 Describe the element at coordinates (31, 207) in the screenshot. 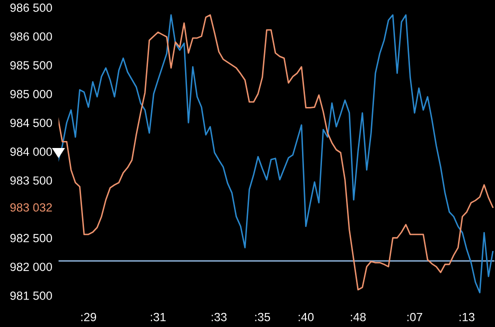

I see `y-tick-label: 983 032` at that location.